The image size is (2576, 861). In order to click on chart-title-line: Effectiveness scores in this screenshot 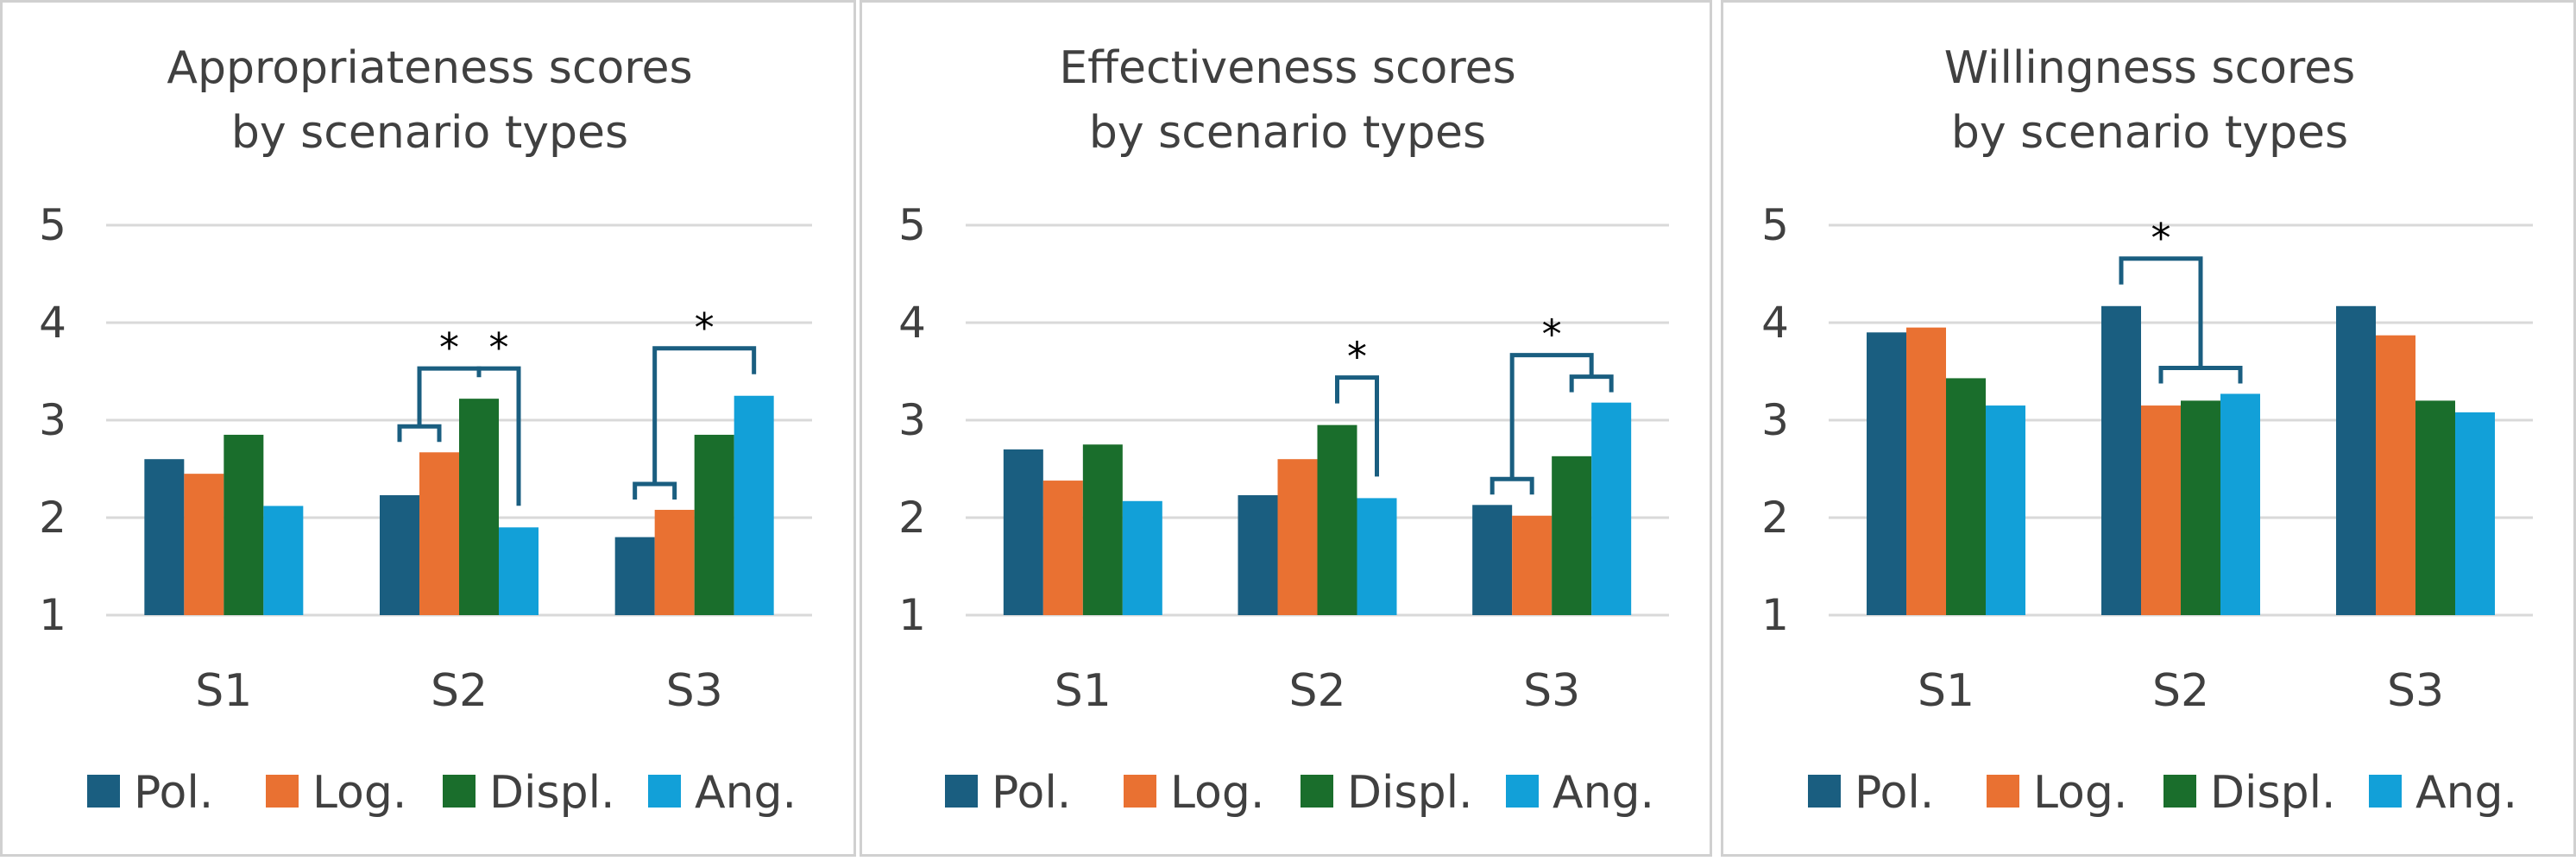, I will do `click(1287, 68)`.